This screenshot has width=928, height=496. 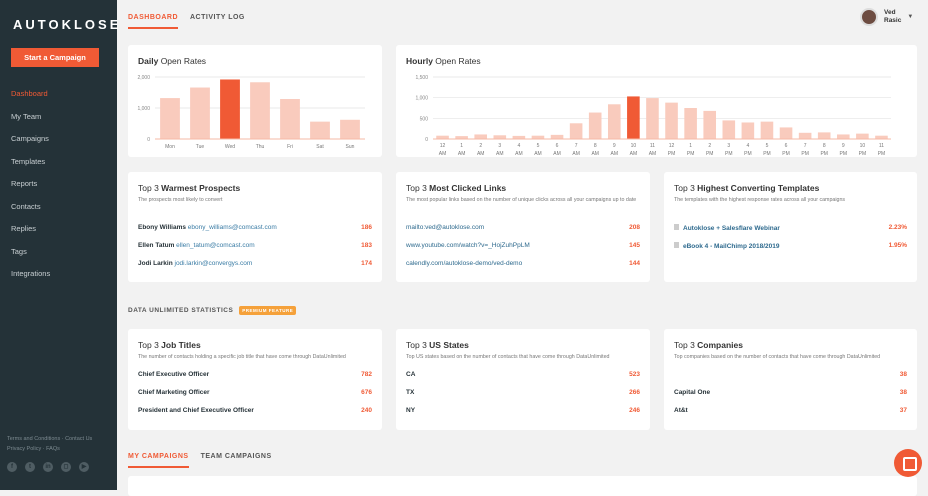 What do you see at coordinates (411, 410) in the screenshot?
I see `item-name: NY` at bounding box center [411, 410].